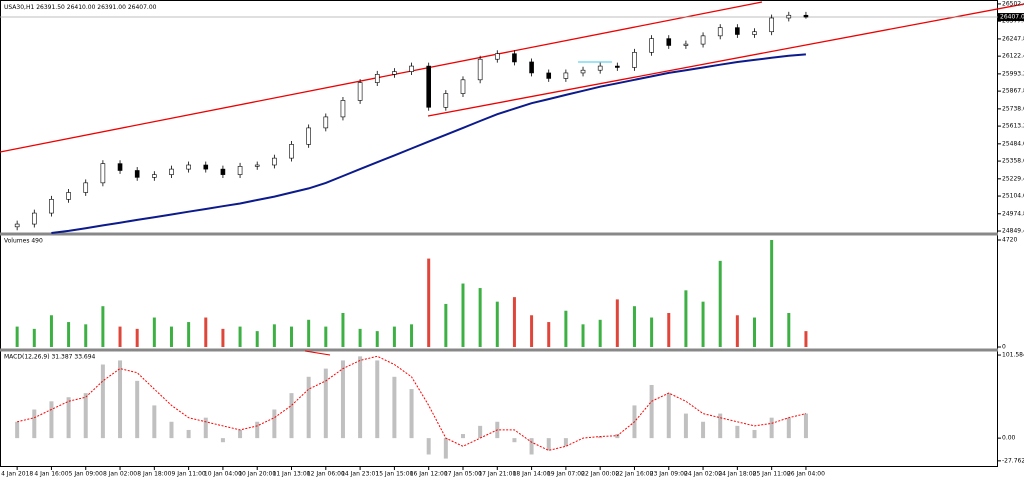 The image size is (1024, 483). I want to click on x-tick-label: 23 Jan 09:00, so click(669, 474).